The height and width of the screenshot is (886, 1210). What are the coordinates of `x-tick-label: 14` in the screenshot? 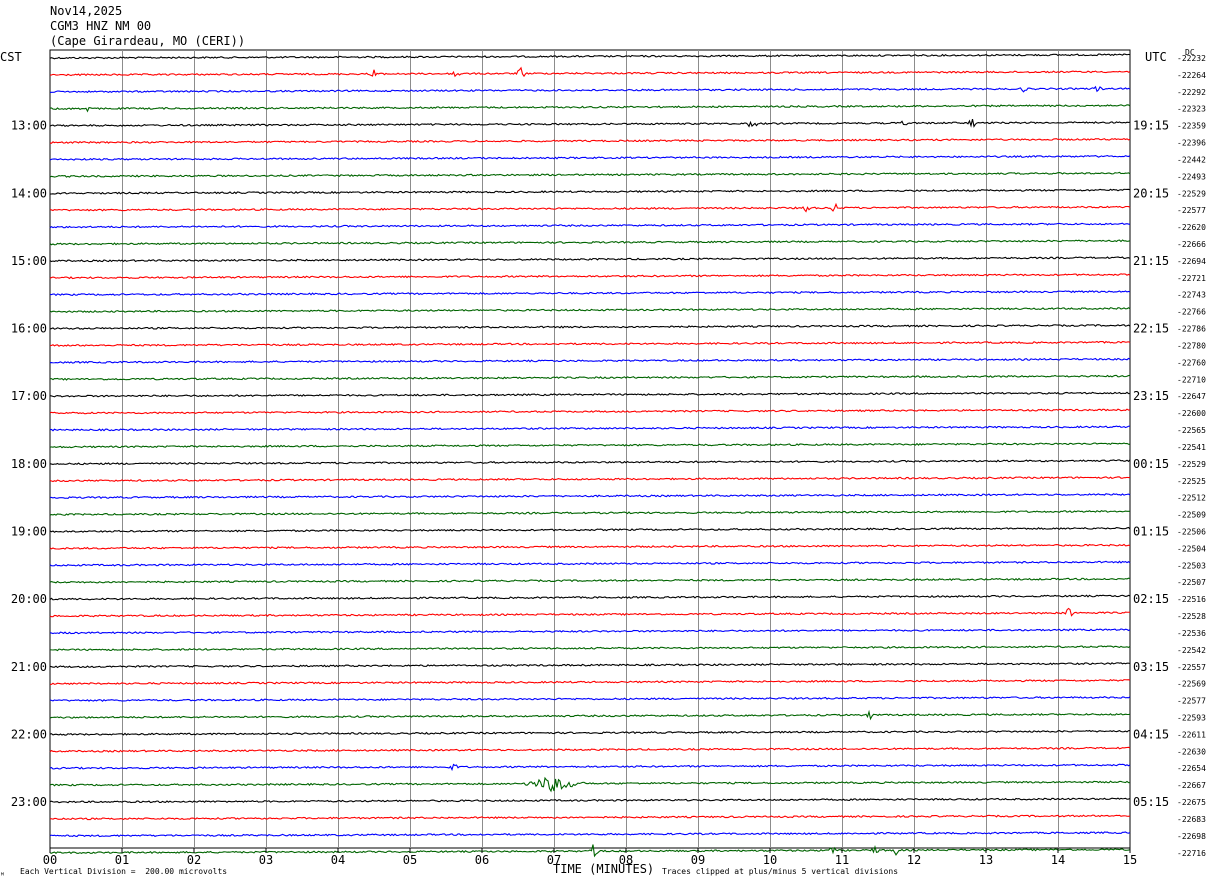 It's located at (1058, 860).